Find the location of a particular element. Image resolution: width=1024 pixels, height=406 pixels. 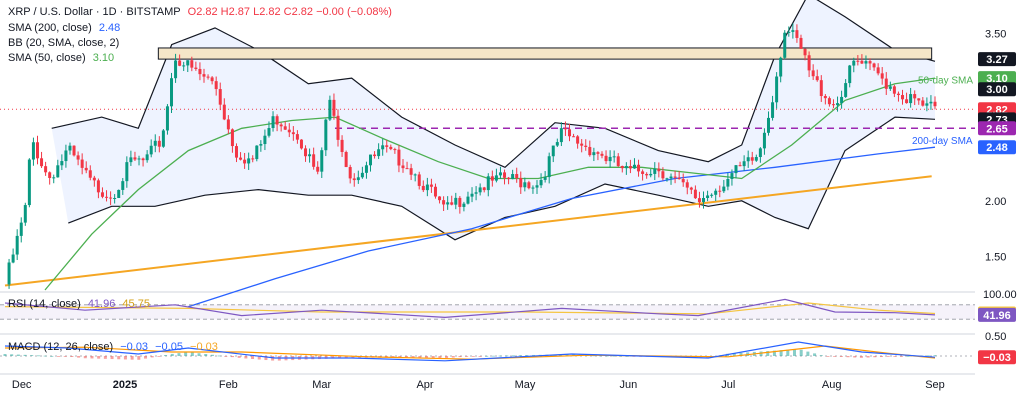

macd-legend: MACD (12, 26, close) −0.03 −0.05 −0.03 is located at coordinates (115, 347).